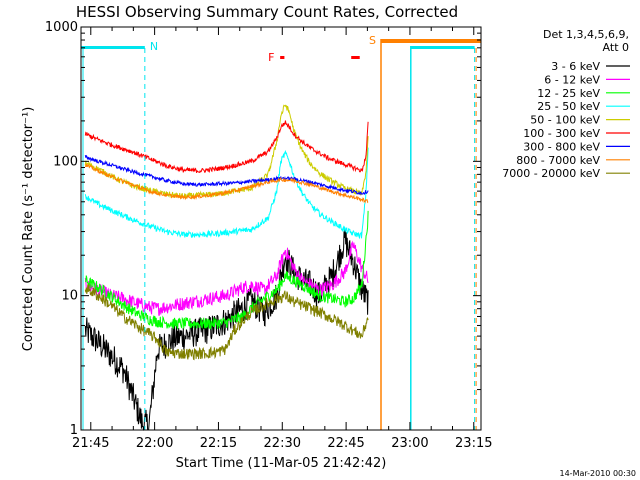 The width and height of the screenshot is (640, 480). Describe the element at coordinates (616, 47) in the screenshot. I see `legend-header: Att 0` at that location.